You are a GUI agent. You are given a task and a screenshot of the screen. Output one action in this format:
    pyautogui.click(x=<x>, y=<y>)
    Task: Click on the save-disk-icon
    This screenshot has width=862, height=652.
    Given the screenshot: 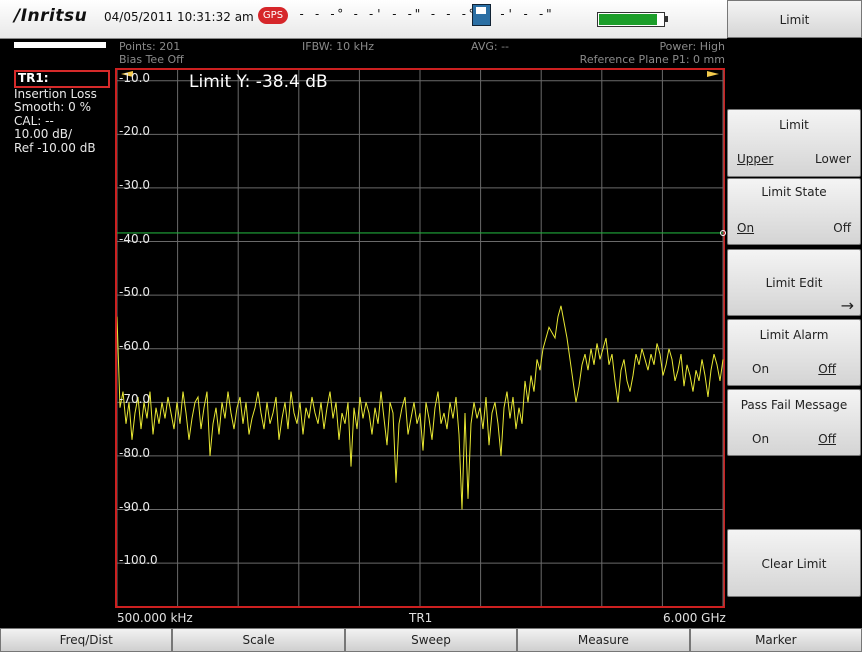 What is the action you would take?
    pyautogui.click(x=481, y=15)
    